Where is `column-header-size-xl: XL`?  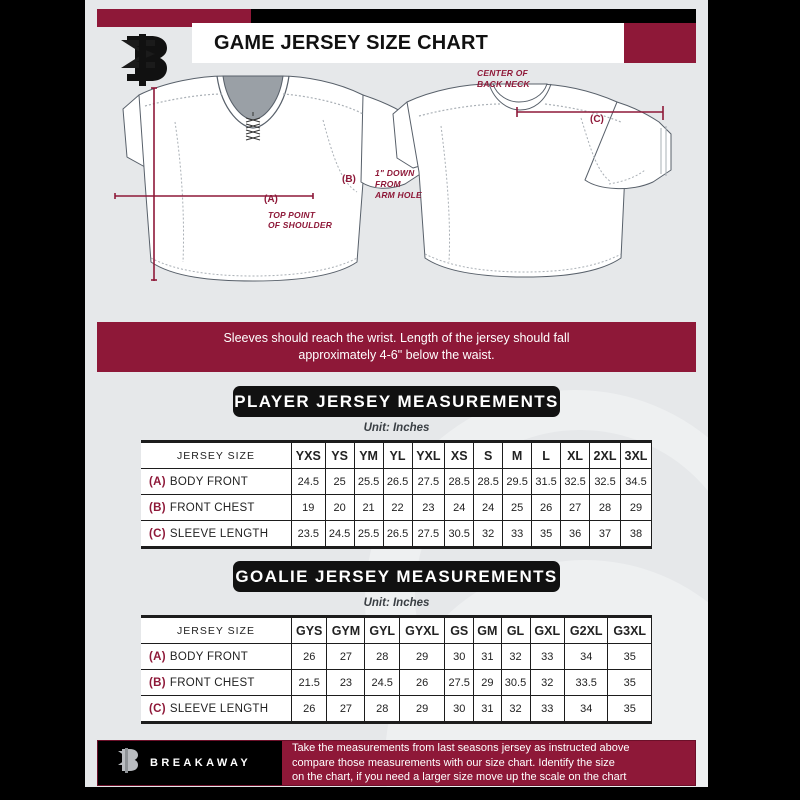 column-header-size-xl: XL is located at coordinates (575, 454).